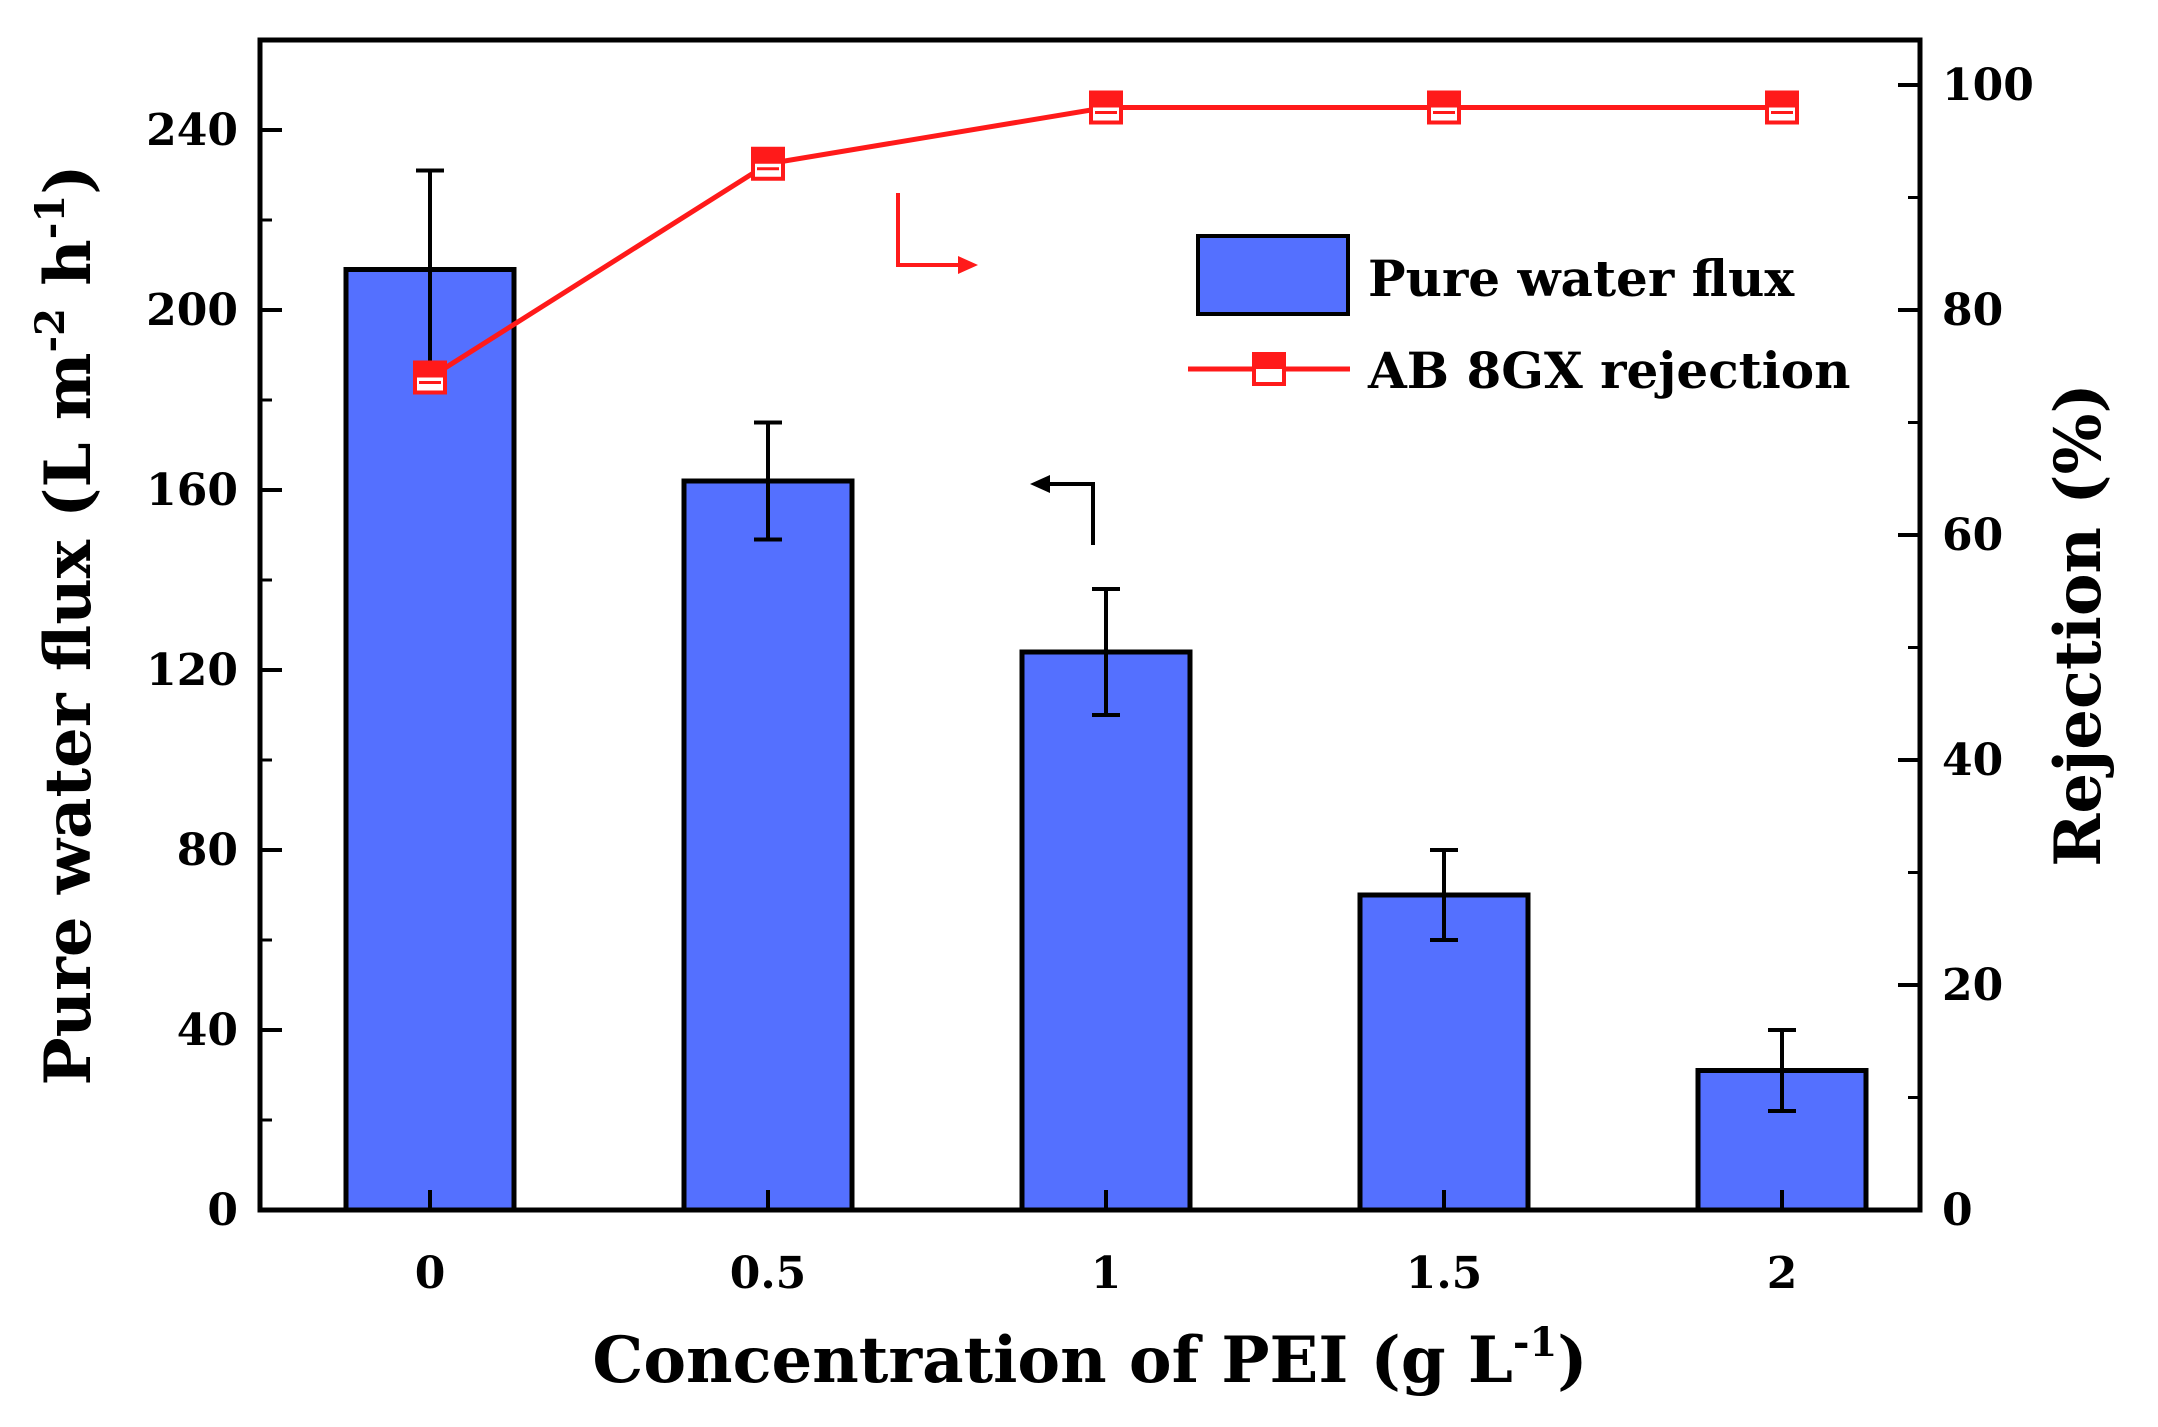 The height and width of the screenshot is (1427, 2158). Describe the element at coordinates (1519, 317) in the screenshot. I see `legend: Pure water flux AB 8GX rejection` at that location.